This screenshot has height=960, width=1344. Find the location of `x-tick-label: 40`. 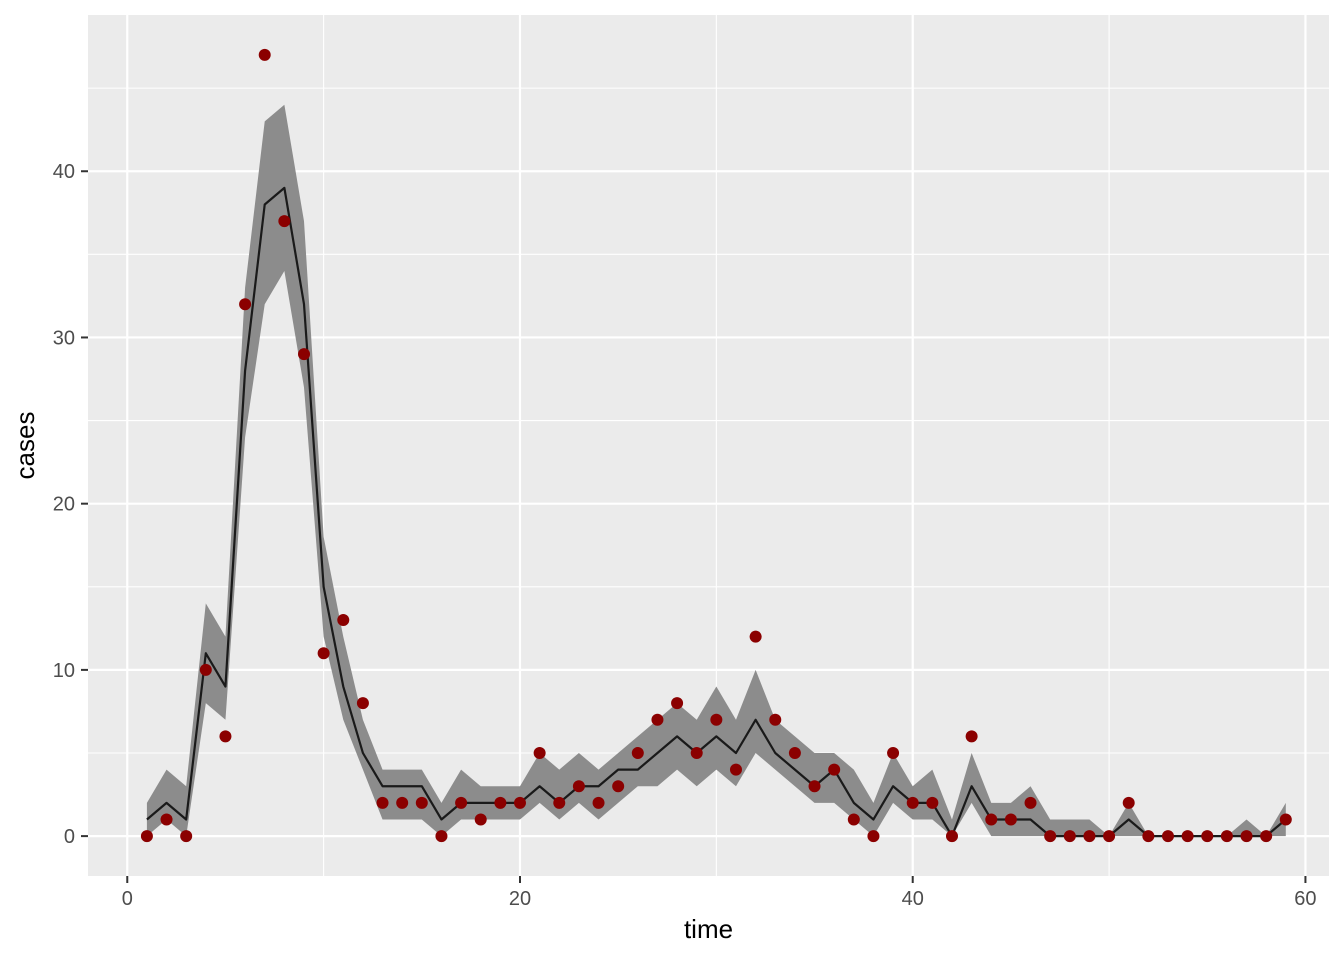

x-tick-label: 40 is located at coordinates (913, 899).